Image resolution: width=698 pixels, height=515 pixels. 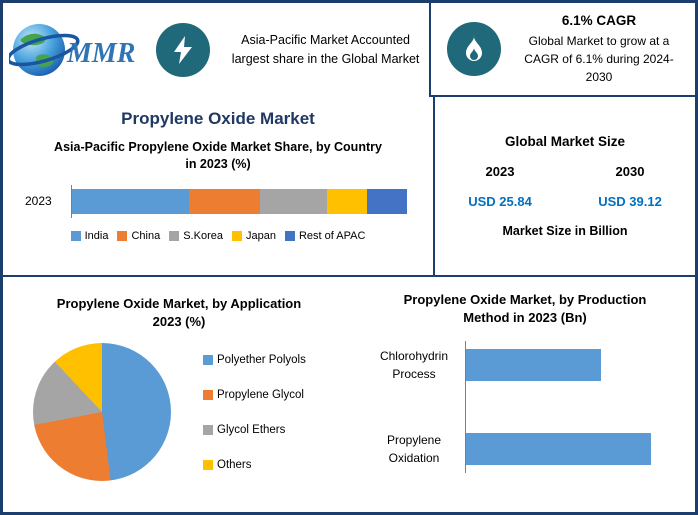 I want to click on bar-category-label: Propylene Oxidation, so click(x=414, y=449).